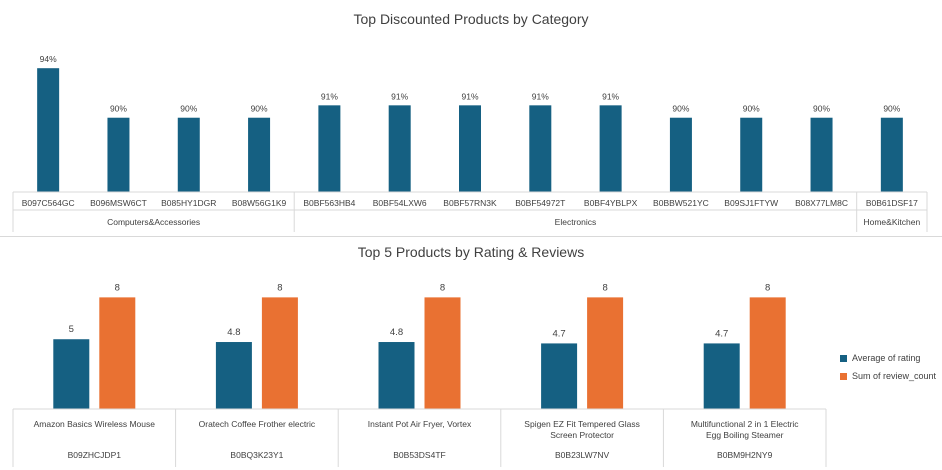 The height and width of the screenshot is (470, 942). I want to click on product-name-label: Multifunctional 2 in 1 Electric, so click(745, 424).